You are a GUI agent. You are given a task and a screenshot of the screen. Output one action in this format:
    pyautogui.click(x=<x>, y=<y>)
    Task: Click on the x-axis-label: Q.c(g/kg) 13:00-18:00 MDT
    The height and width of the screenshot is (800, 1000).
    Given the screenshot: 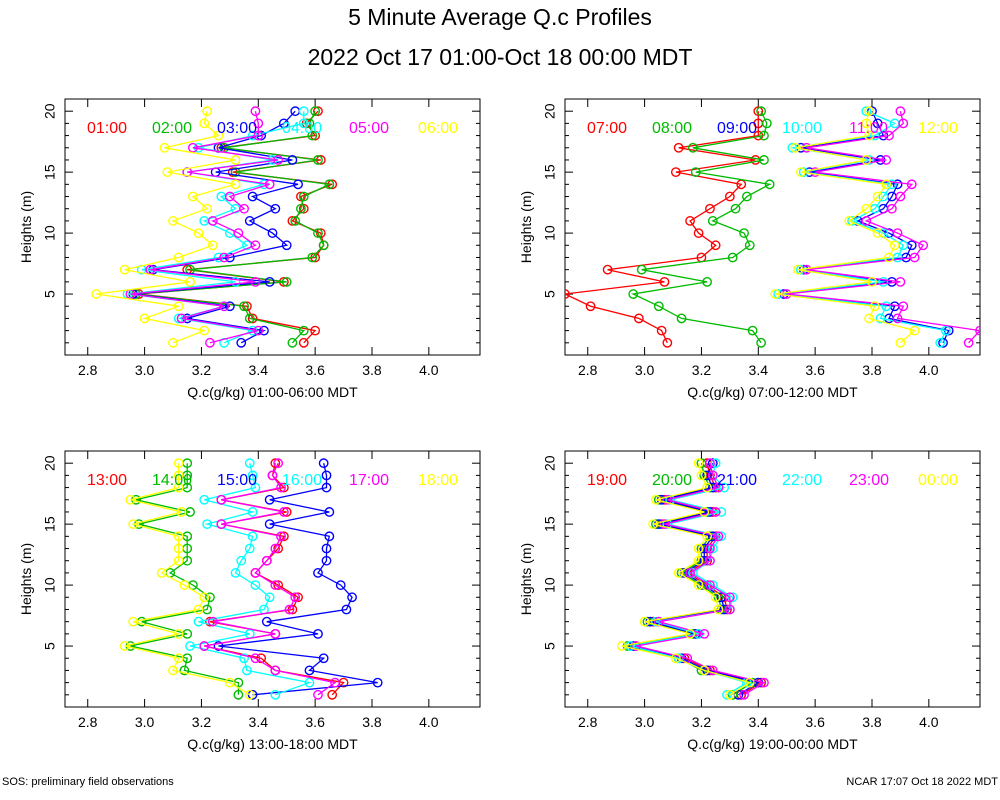 What is the action you would take?
    pyautogui.click(x=272, y=744)
    